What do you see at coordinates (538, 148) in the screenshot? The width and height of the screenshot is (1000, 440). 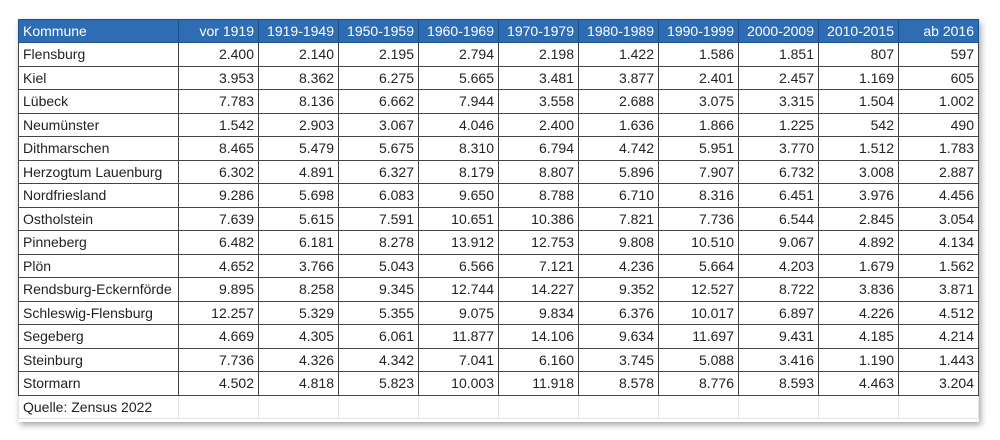 I see `value-cell: 6.794` at bounding box center [538, 148].